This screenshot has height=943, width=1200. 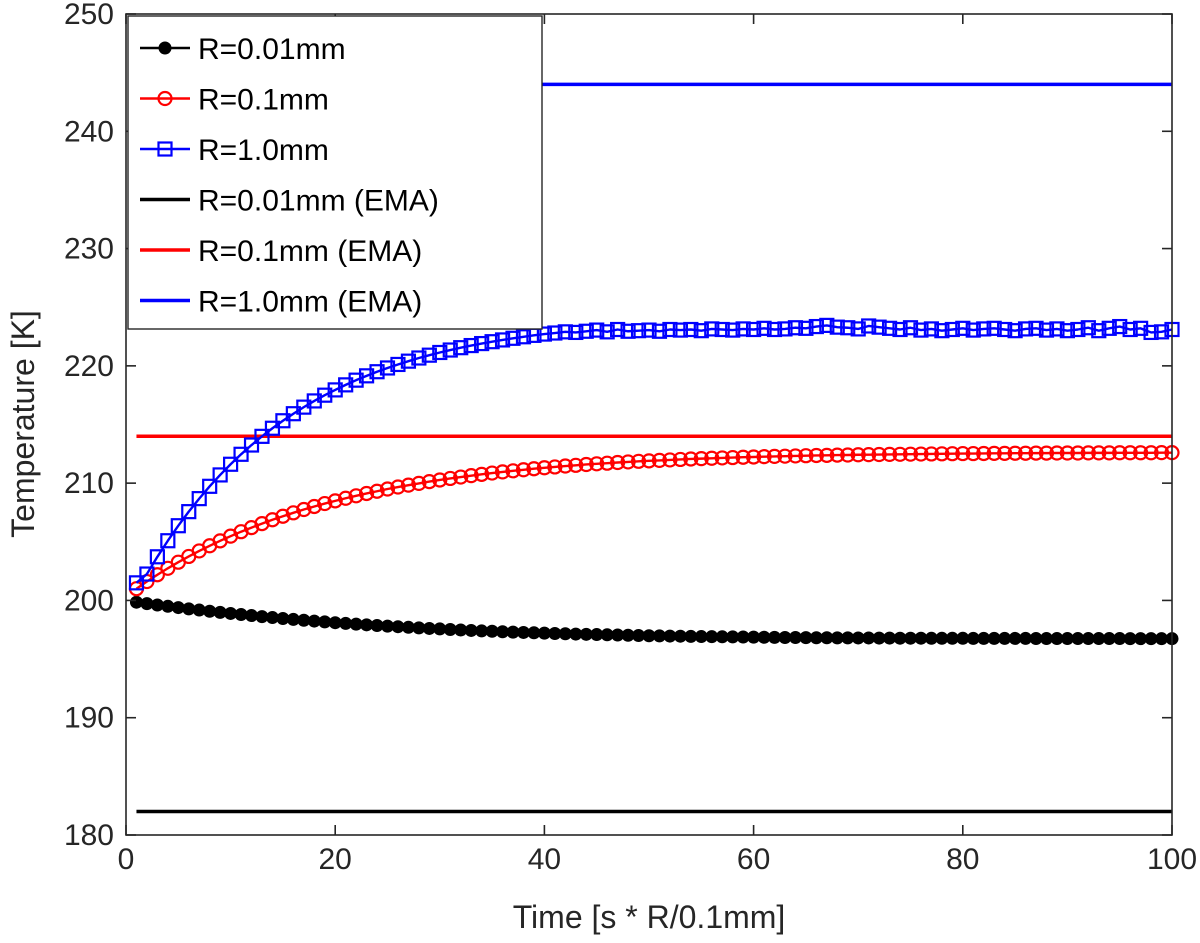 I want to click on x-tick-label: 60, so click(x=753, y=859).